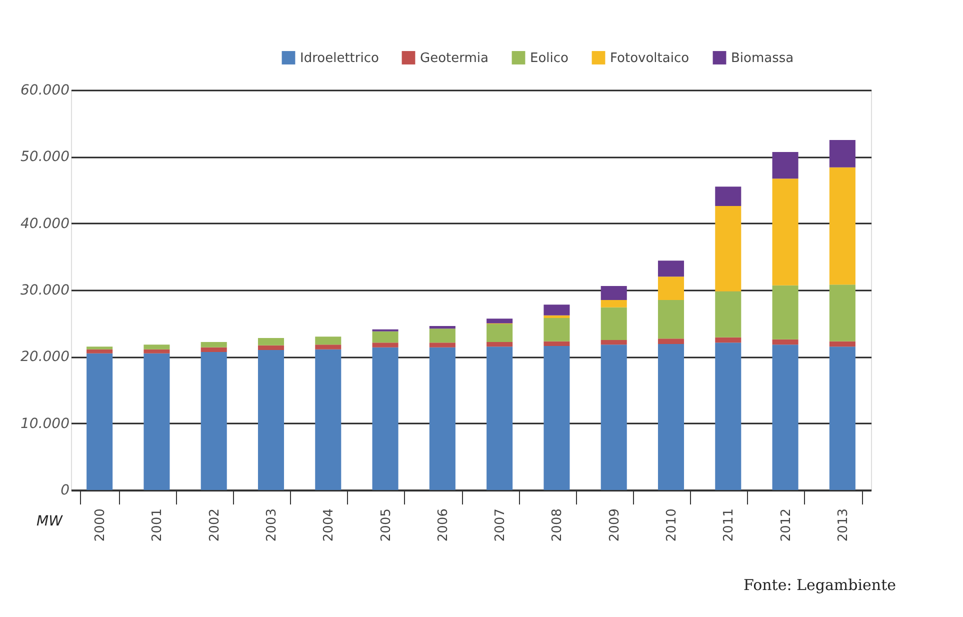  What do you see at coordinates (443, 525) in the screenshot?
I see `x-tick-label: 2006` at bounding box center [443, 525].